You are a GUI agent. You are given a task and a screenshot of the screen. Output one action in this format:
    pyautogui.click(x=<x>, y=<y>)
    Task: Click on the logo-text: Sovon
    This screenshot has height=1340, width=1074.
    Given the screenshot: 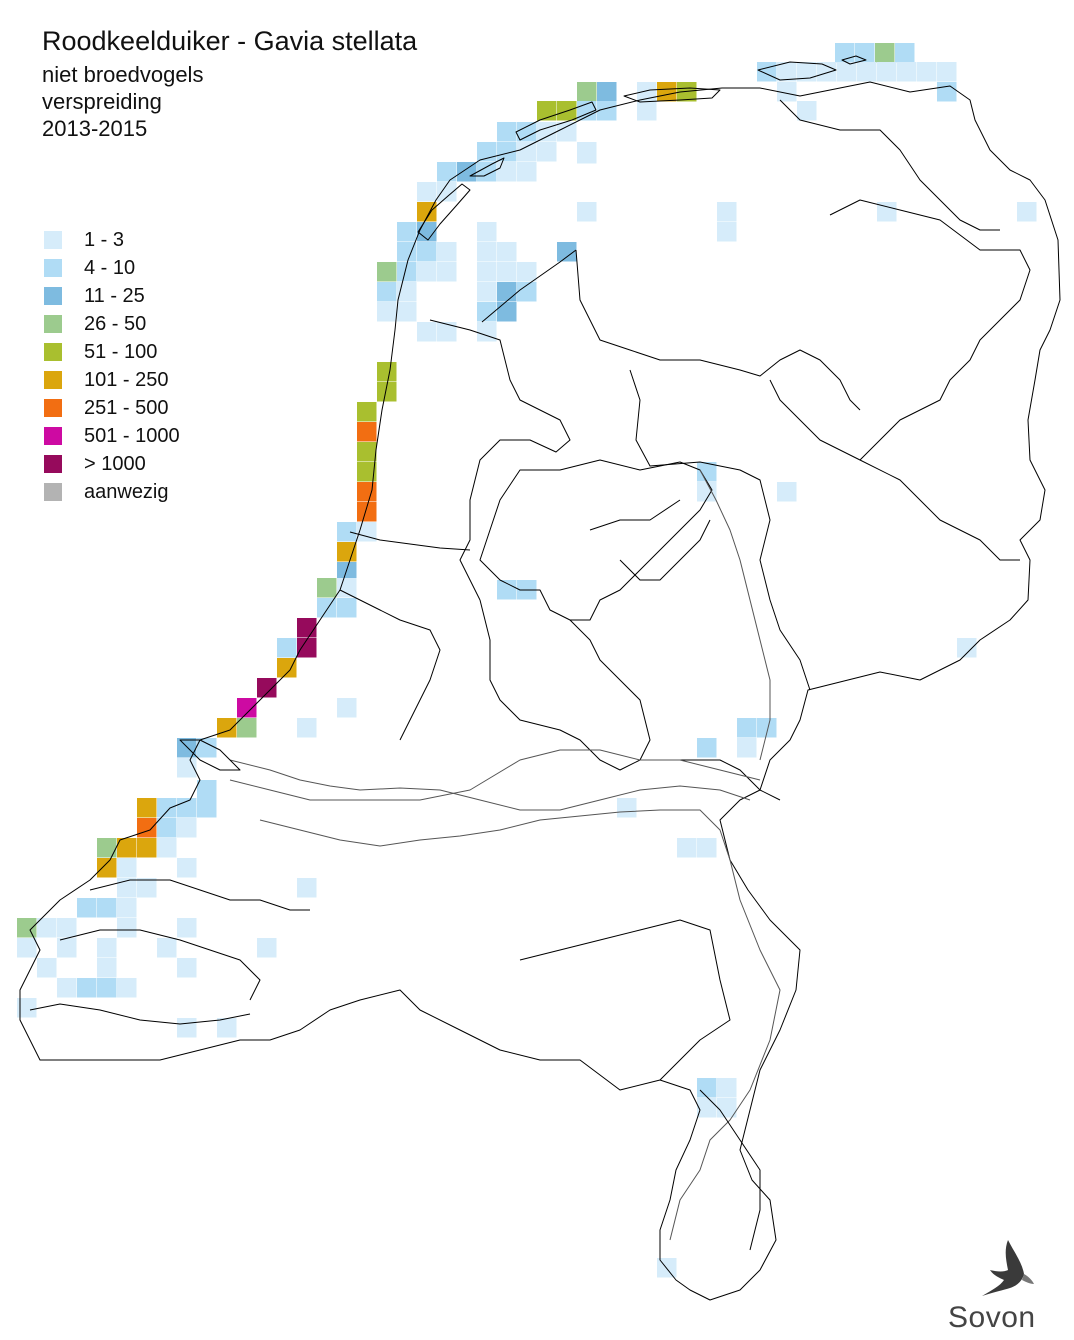 What is the action you would take?
    pyautogui.click(x=992, y=1317)
    